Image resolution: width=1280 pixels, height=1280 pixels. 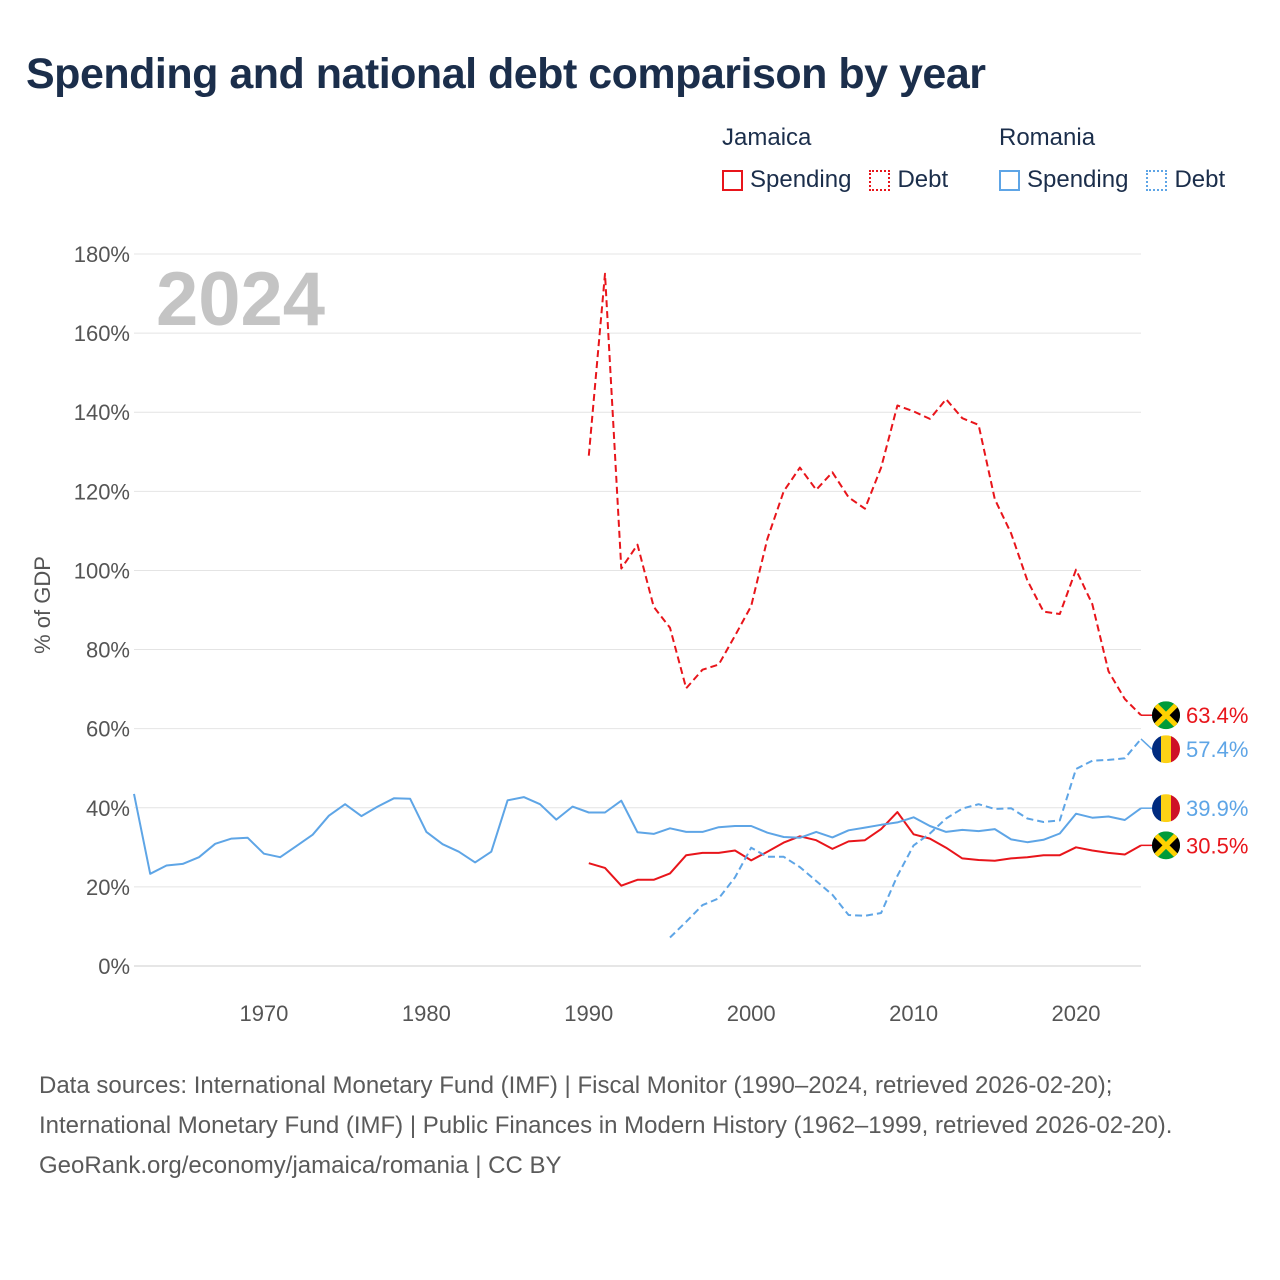 I want to click on x-tick-label: 2000, so click(x=751, y=1013).